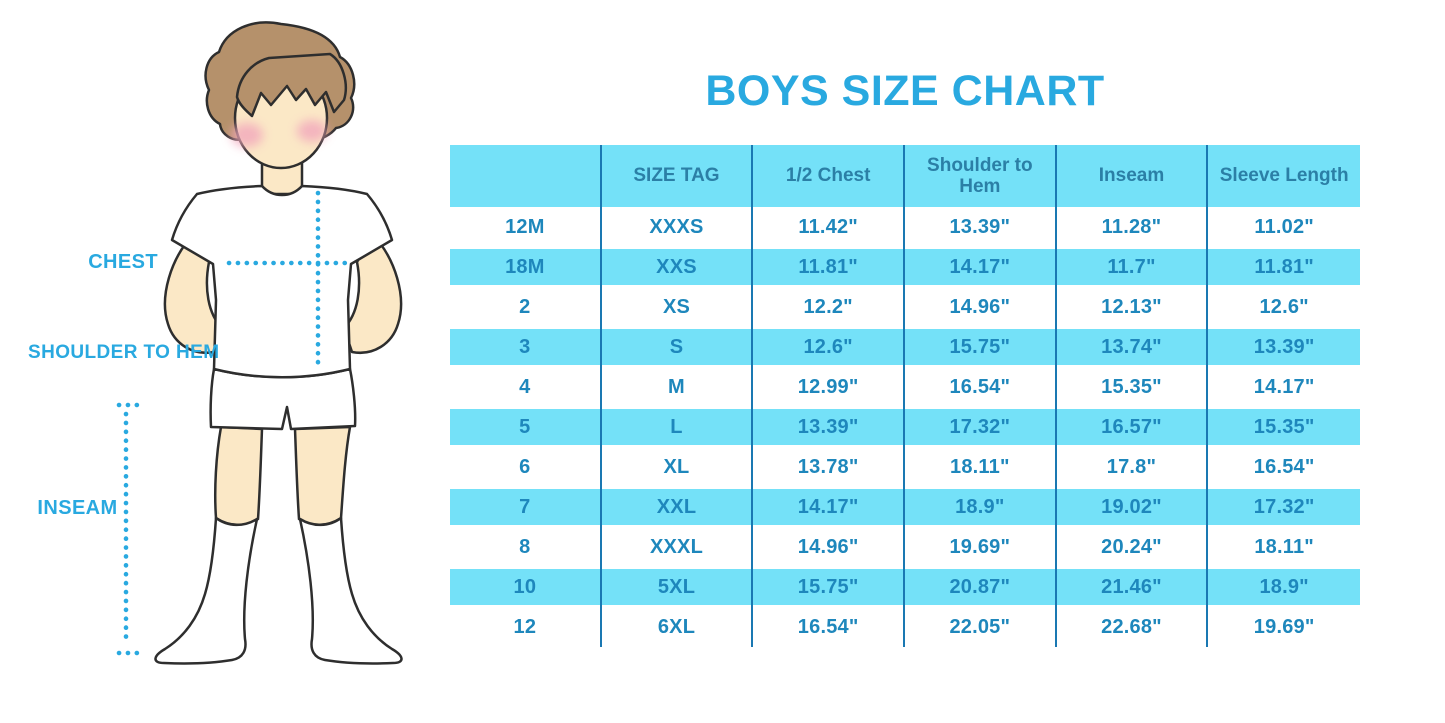 The height and width of the screenshot is (723, 1445). I want to click on header-cell: 1/2 Chest, so click(829, 176).